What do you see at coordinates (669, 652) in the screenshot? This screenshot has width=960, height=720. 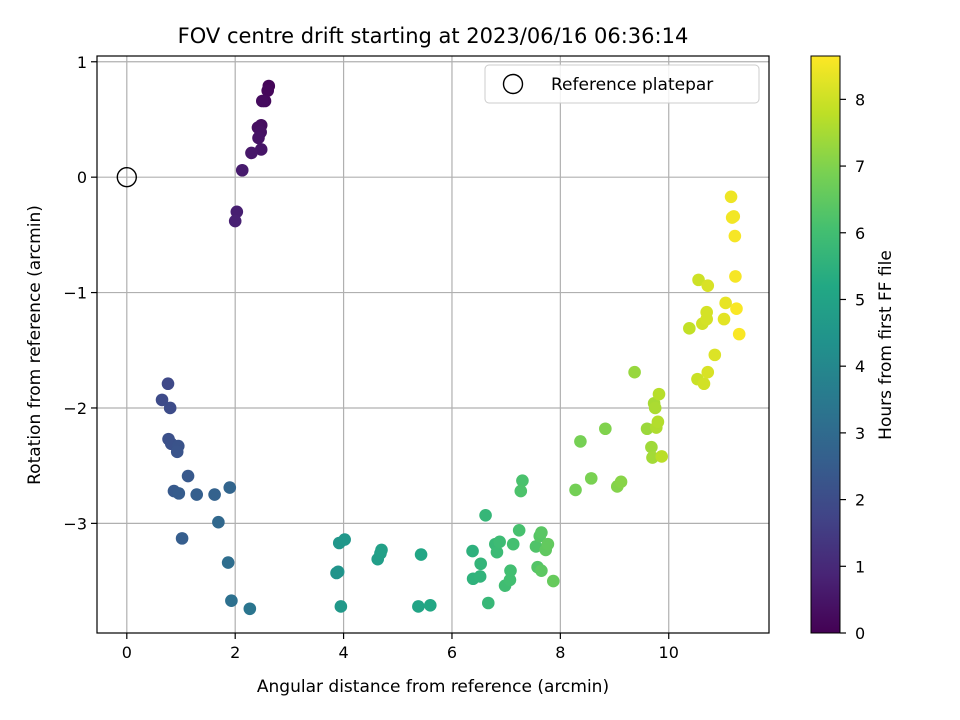 I see `x-tick-label: 10` at bounding box center [669, 652].